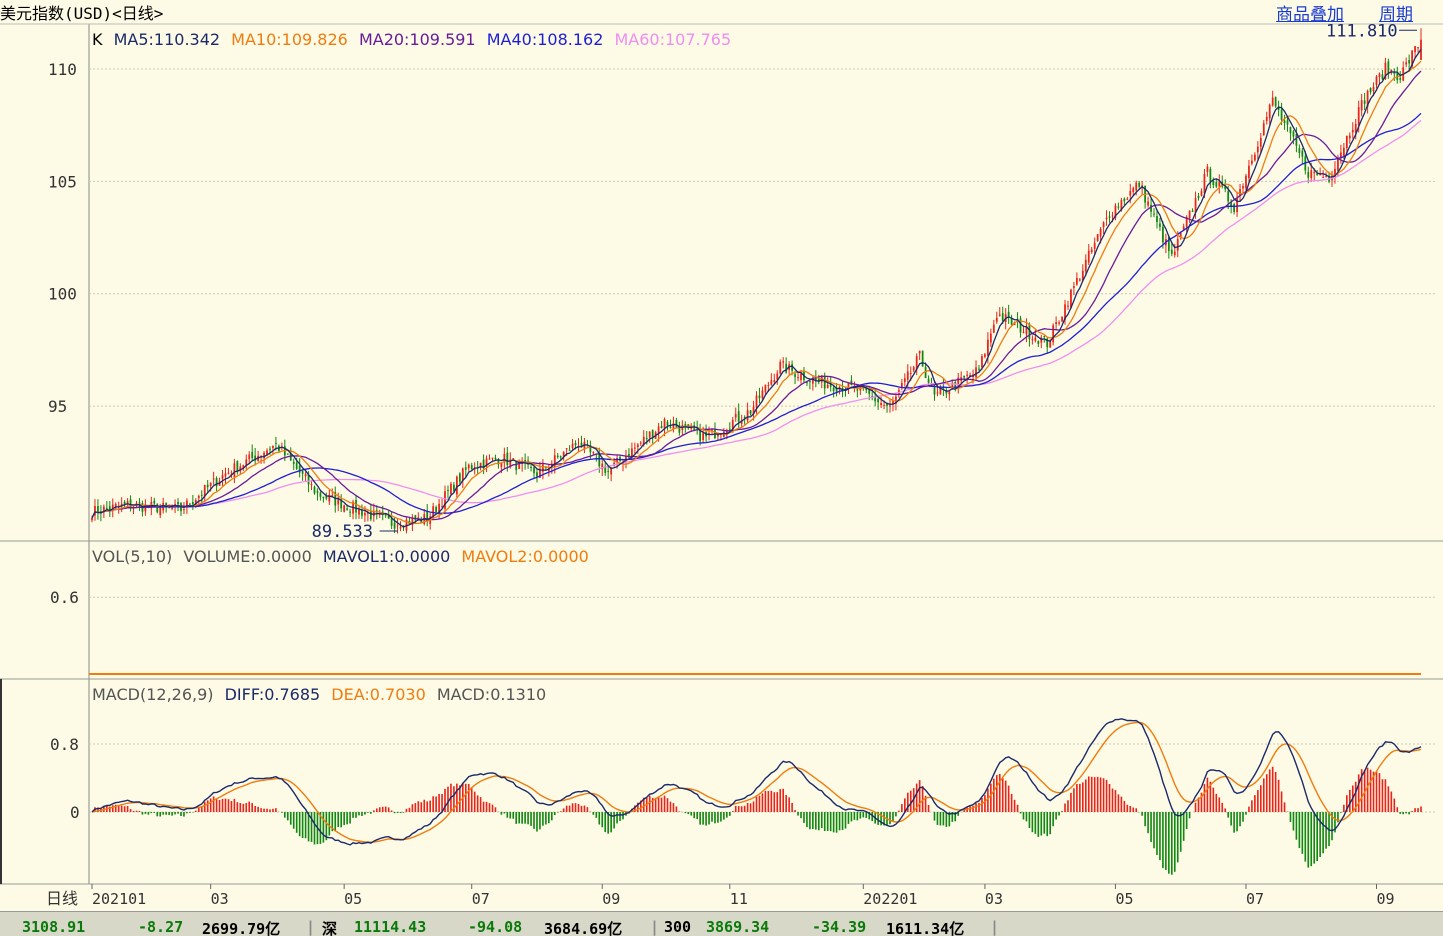 The width and height of the screenshot is (1443, 936). What do you see at coordinates (583, 928) in the screenshot?
I see `status-item: 3684.69亿` at bounding box center [583, 928].